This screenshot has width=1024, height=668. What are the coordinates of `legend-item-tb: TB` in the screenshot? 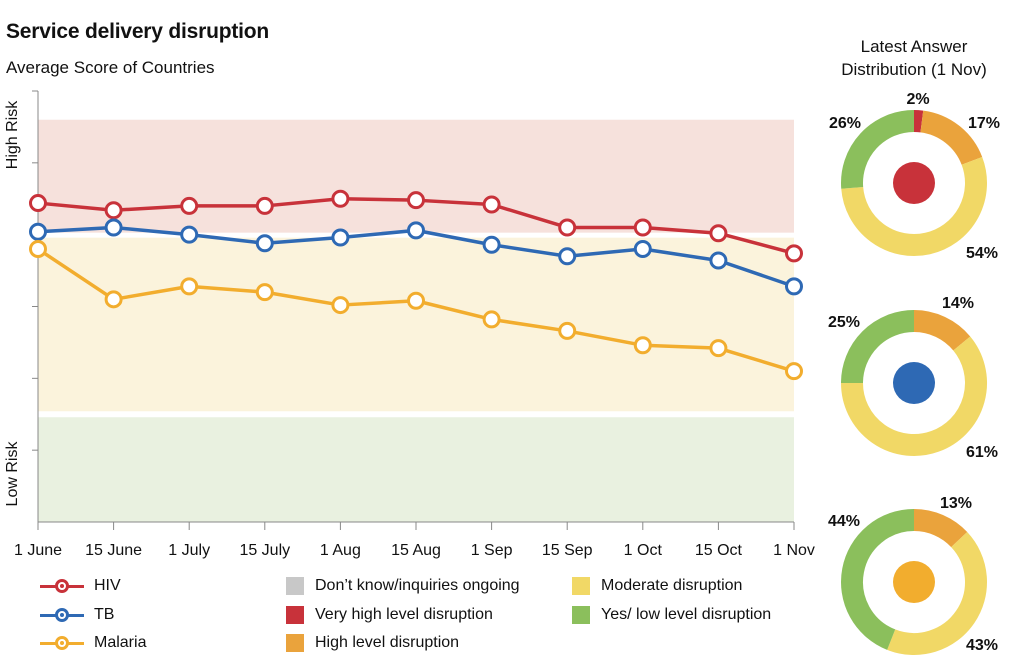 It's located at (77, 615).